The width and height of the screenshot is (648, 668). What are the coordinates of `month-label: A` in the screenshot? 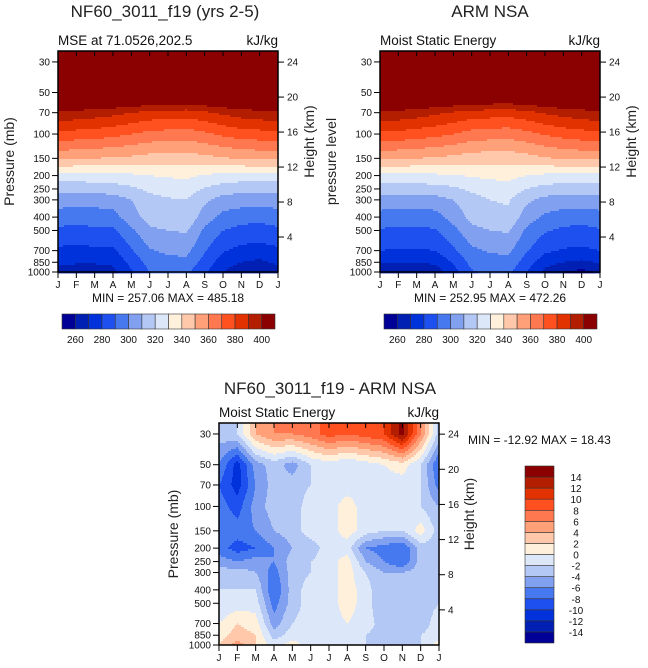 It's located at (186, 285).